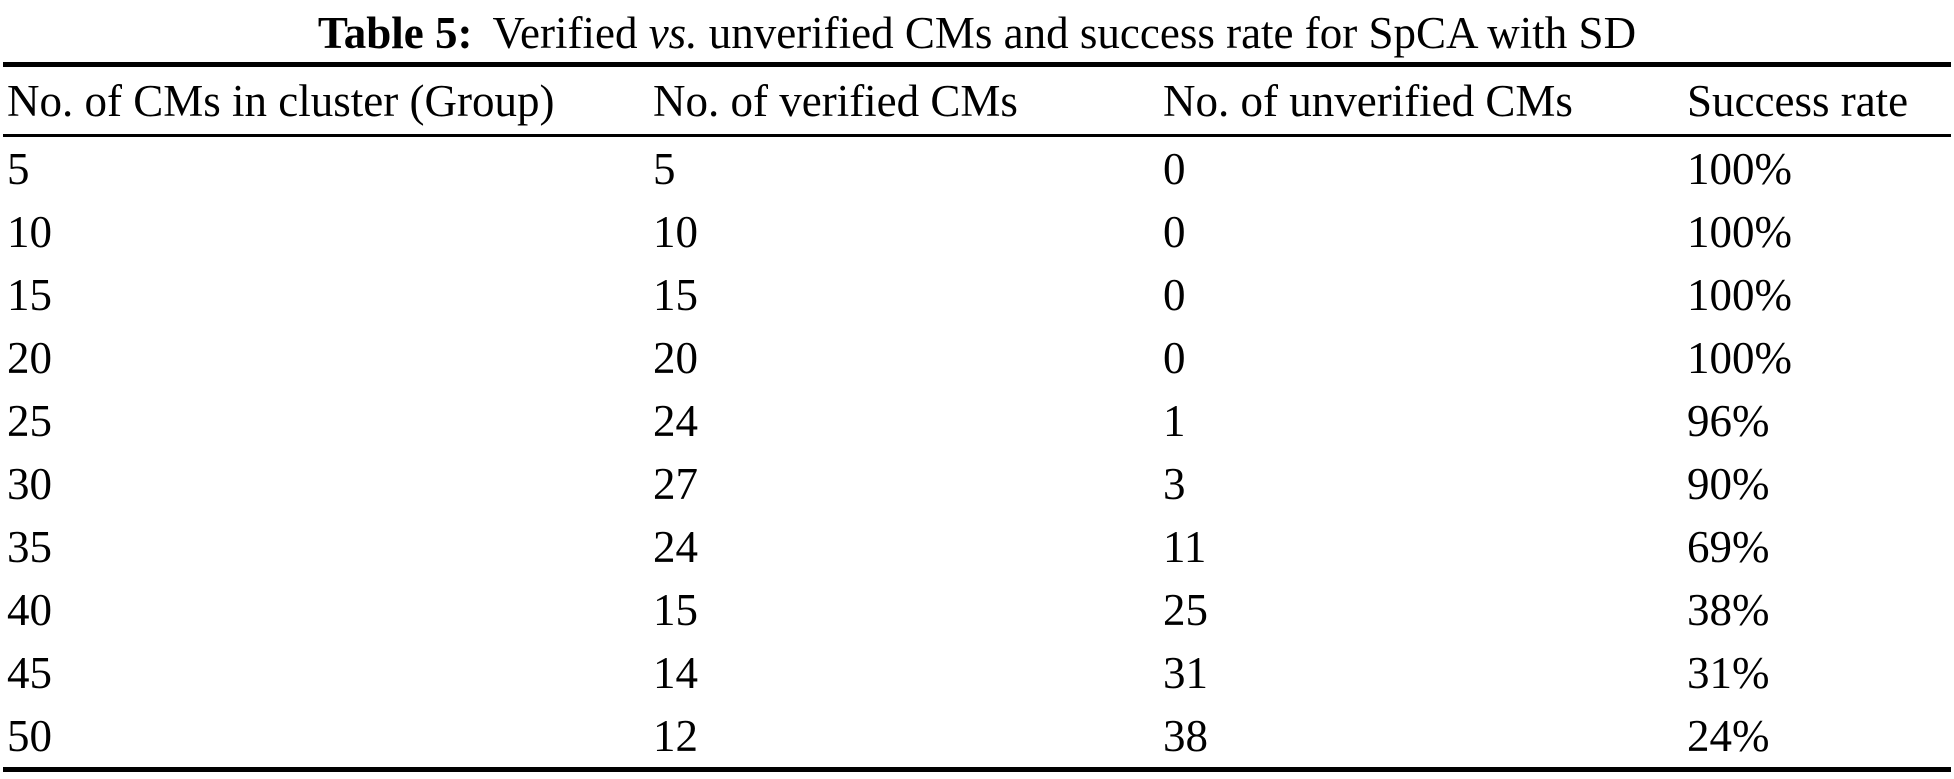 This screenshot has width=1954, height=779. Describe the element at coordinates (29, 609) in the screenshot. I see `table-cell: 40` at that location.